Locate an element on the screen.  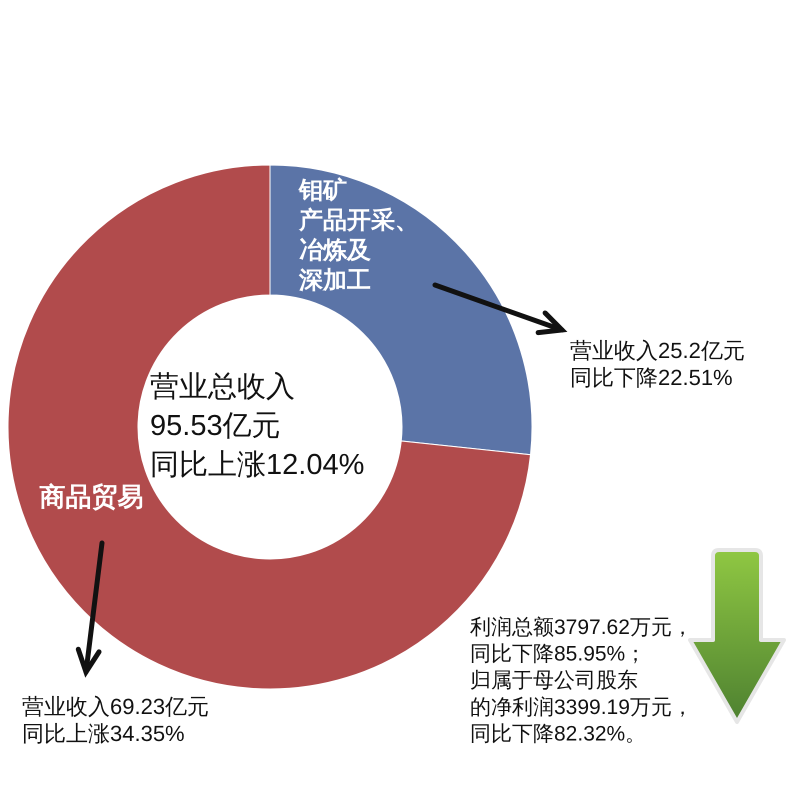
text: 利润总额3797.62万元，同比下降85.95%；归属于母公司股东的净利润3399.19万元，同比下降82.32%。 is located at coordinates (581, 681).